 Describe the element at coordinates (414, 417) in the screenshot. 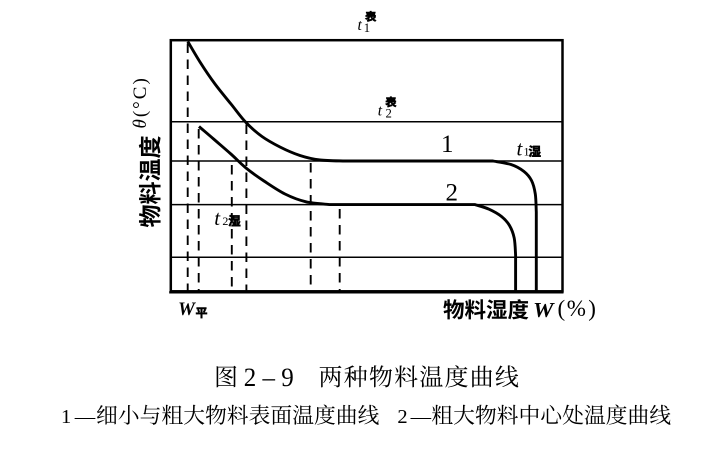

I see `svg-text: 2—` at that location.